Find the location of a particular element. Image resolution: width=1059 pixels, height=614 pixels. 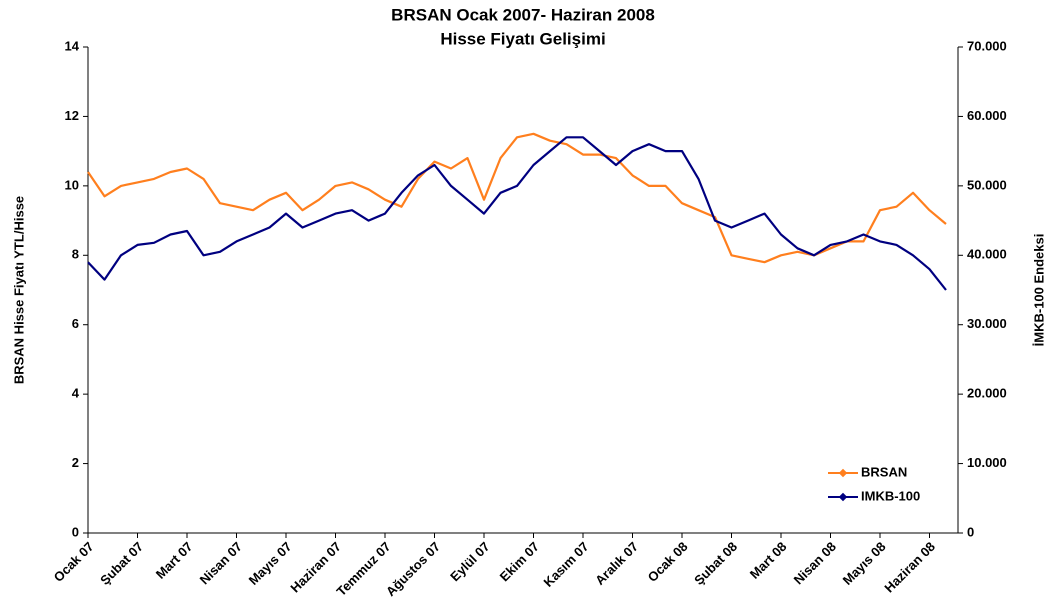

x-tick-label: Mayıs 08 is located at coordinates (864, 563).